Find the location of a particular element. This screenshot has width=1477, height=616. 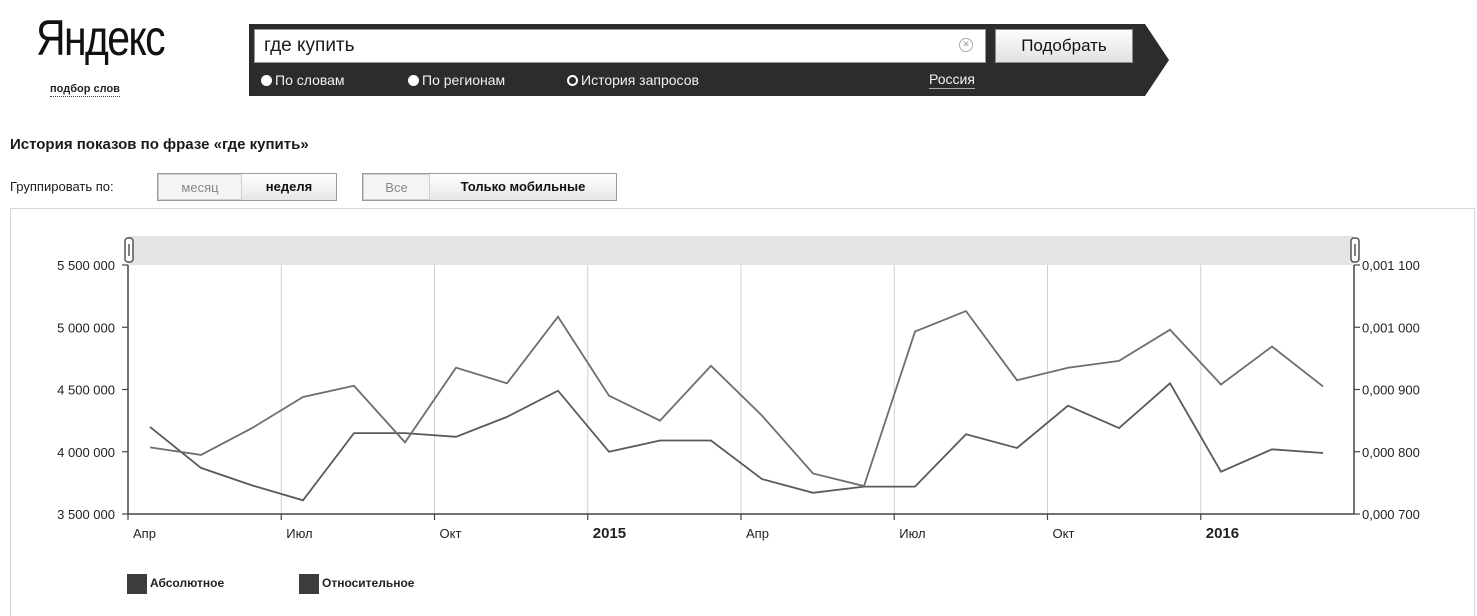

radio-by-words: По словам is located at coordinates (303, 80).